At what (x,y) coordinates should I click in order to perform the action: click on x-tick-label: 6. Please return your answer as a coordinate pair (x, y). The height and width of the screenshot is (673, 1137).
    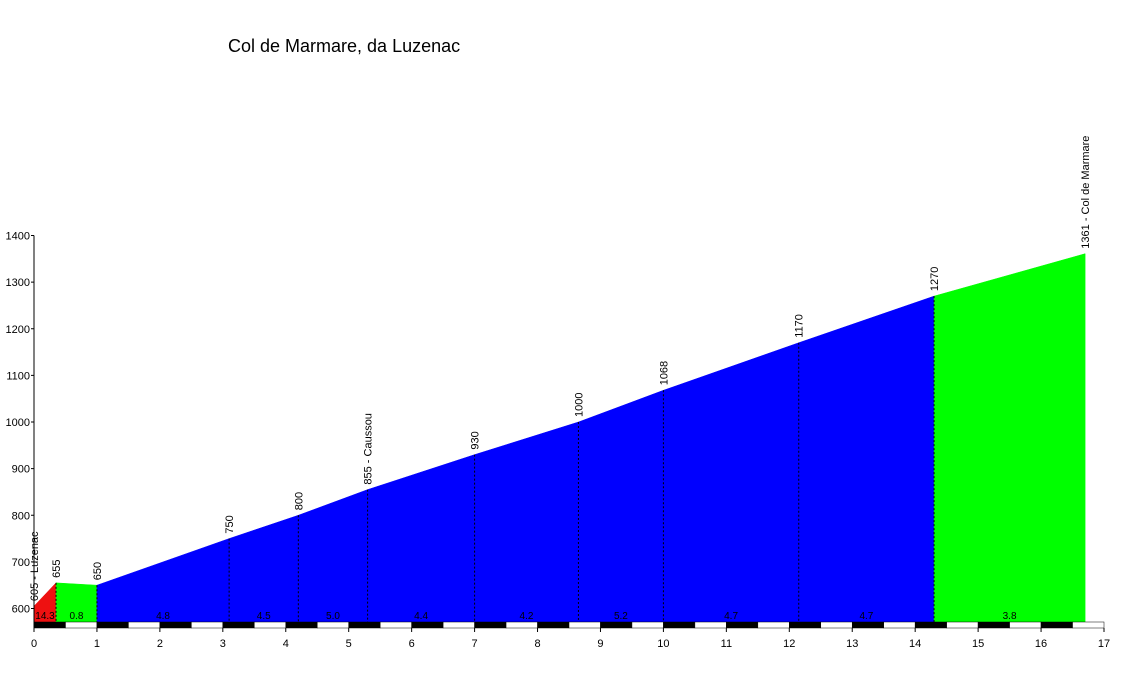
    Looking at the image, I should click on (412, 644).